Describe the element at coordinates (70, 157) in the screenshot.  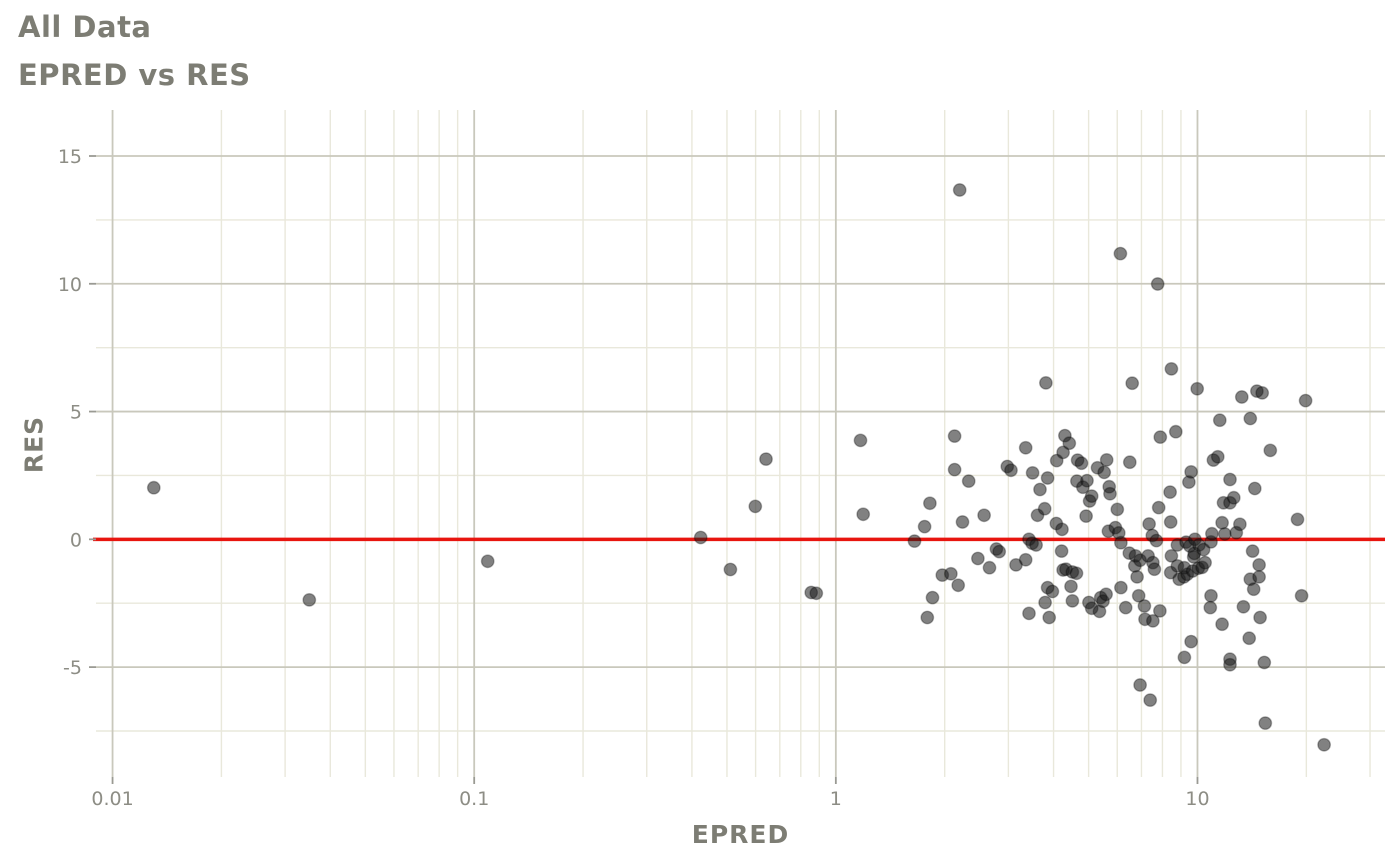
I see `y-tick-label: 15` at that location.